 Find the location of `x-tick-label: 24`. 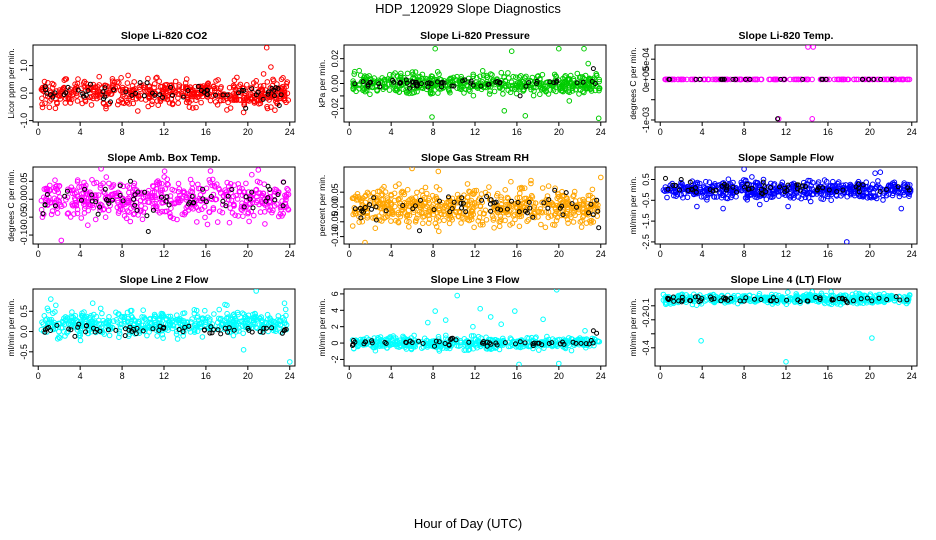

x-tick-label: 24 is located at coordinates (601, 254).